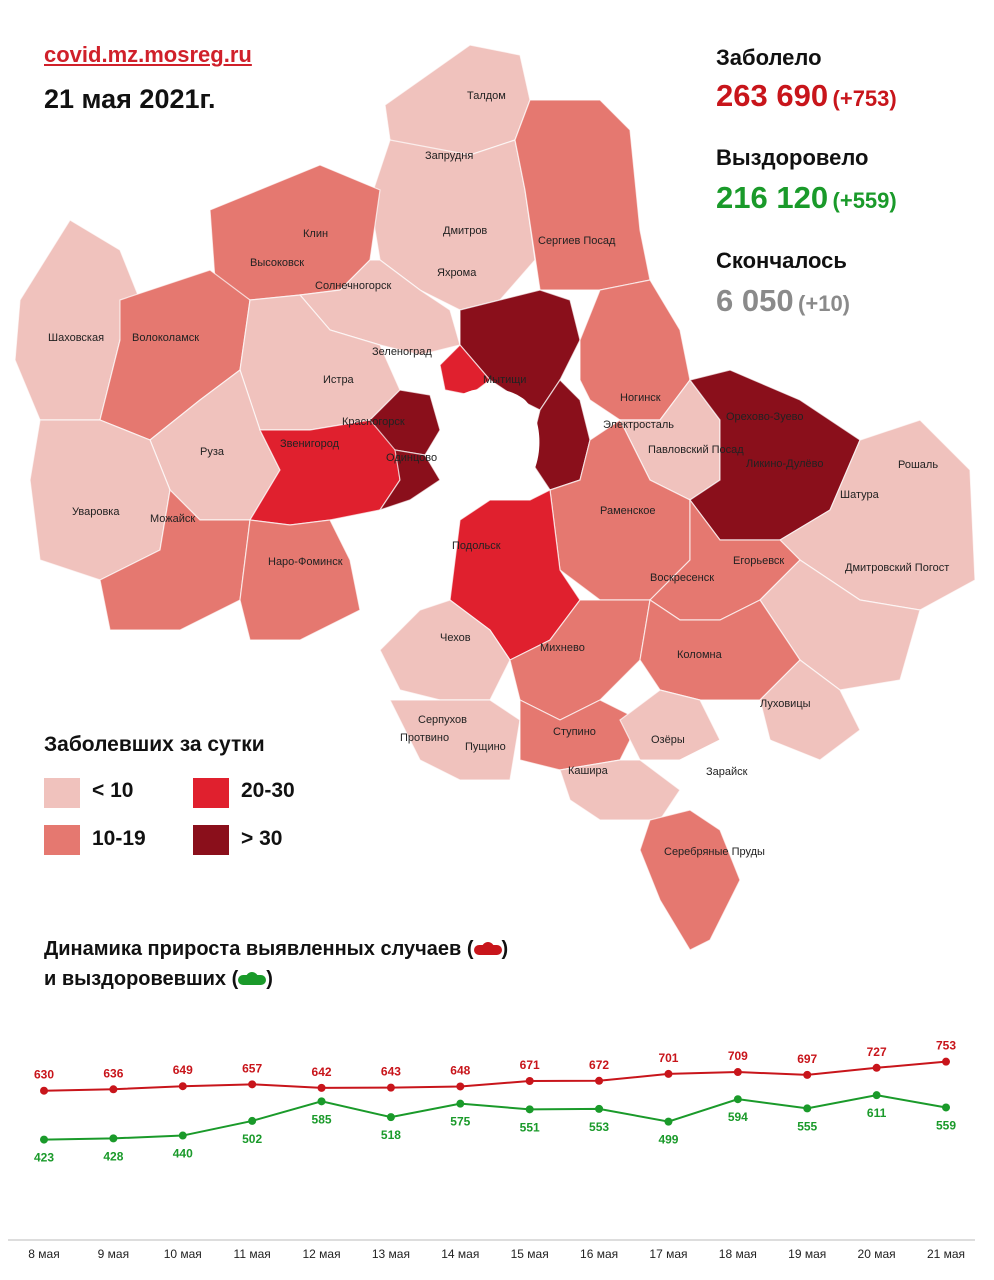 The width and height of the screenshot is (994, 1280). I want to click on cases-data-label: 636, so click(113, 1073).